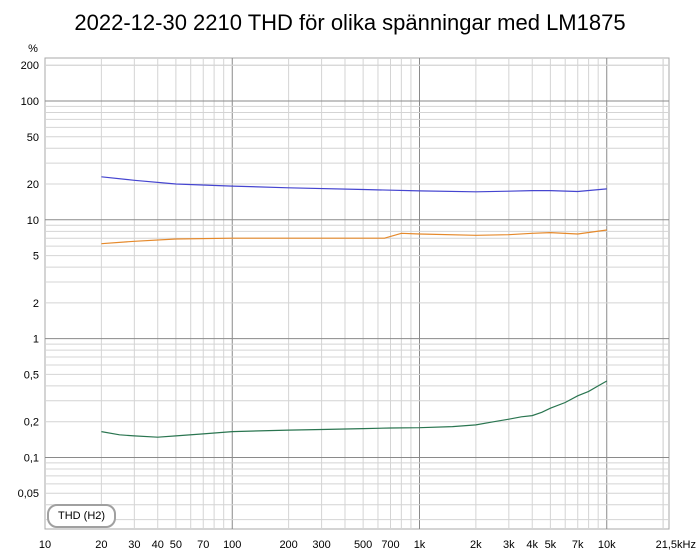 This screenshot has height=555, width=700. Describe the element at coordinates (158, 545) in the screenshot. I see `x-tick-label: 40` at that location.